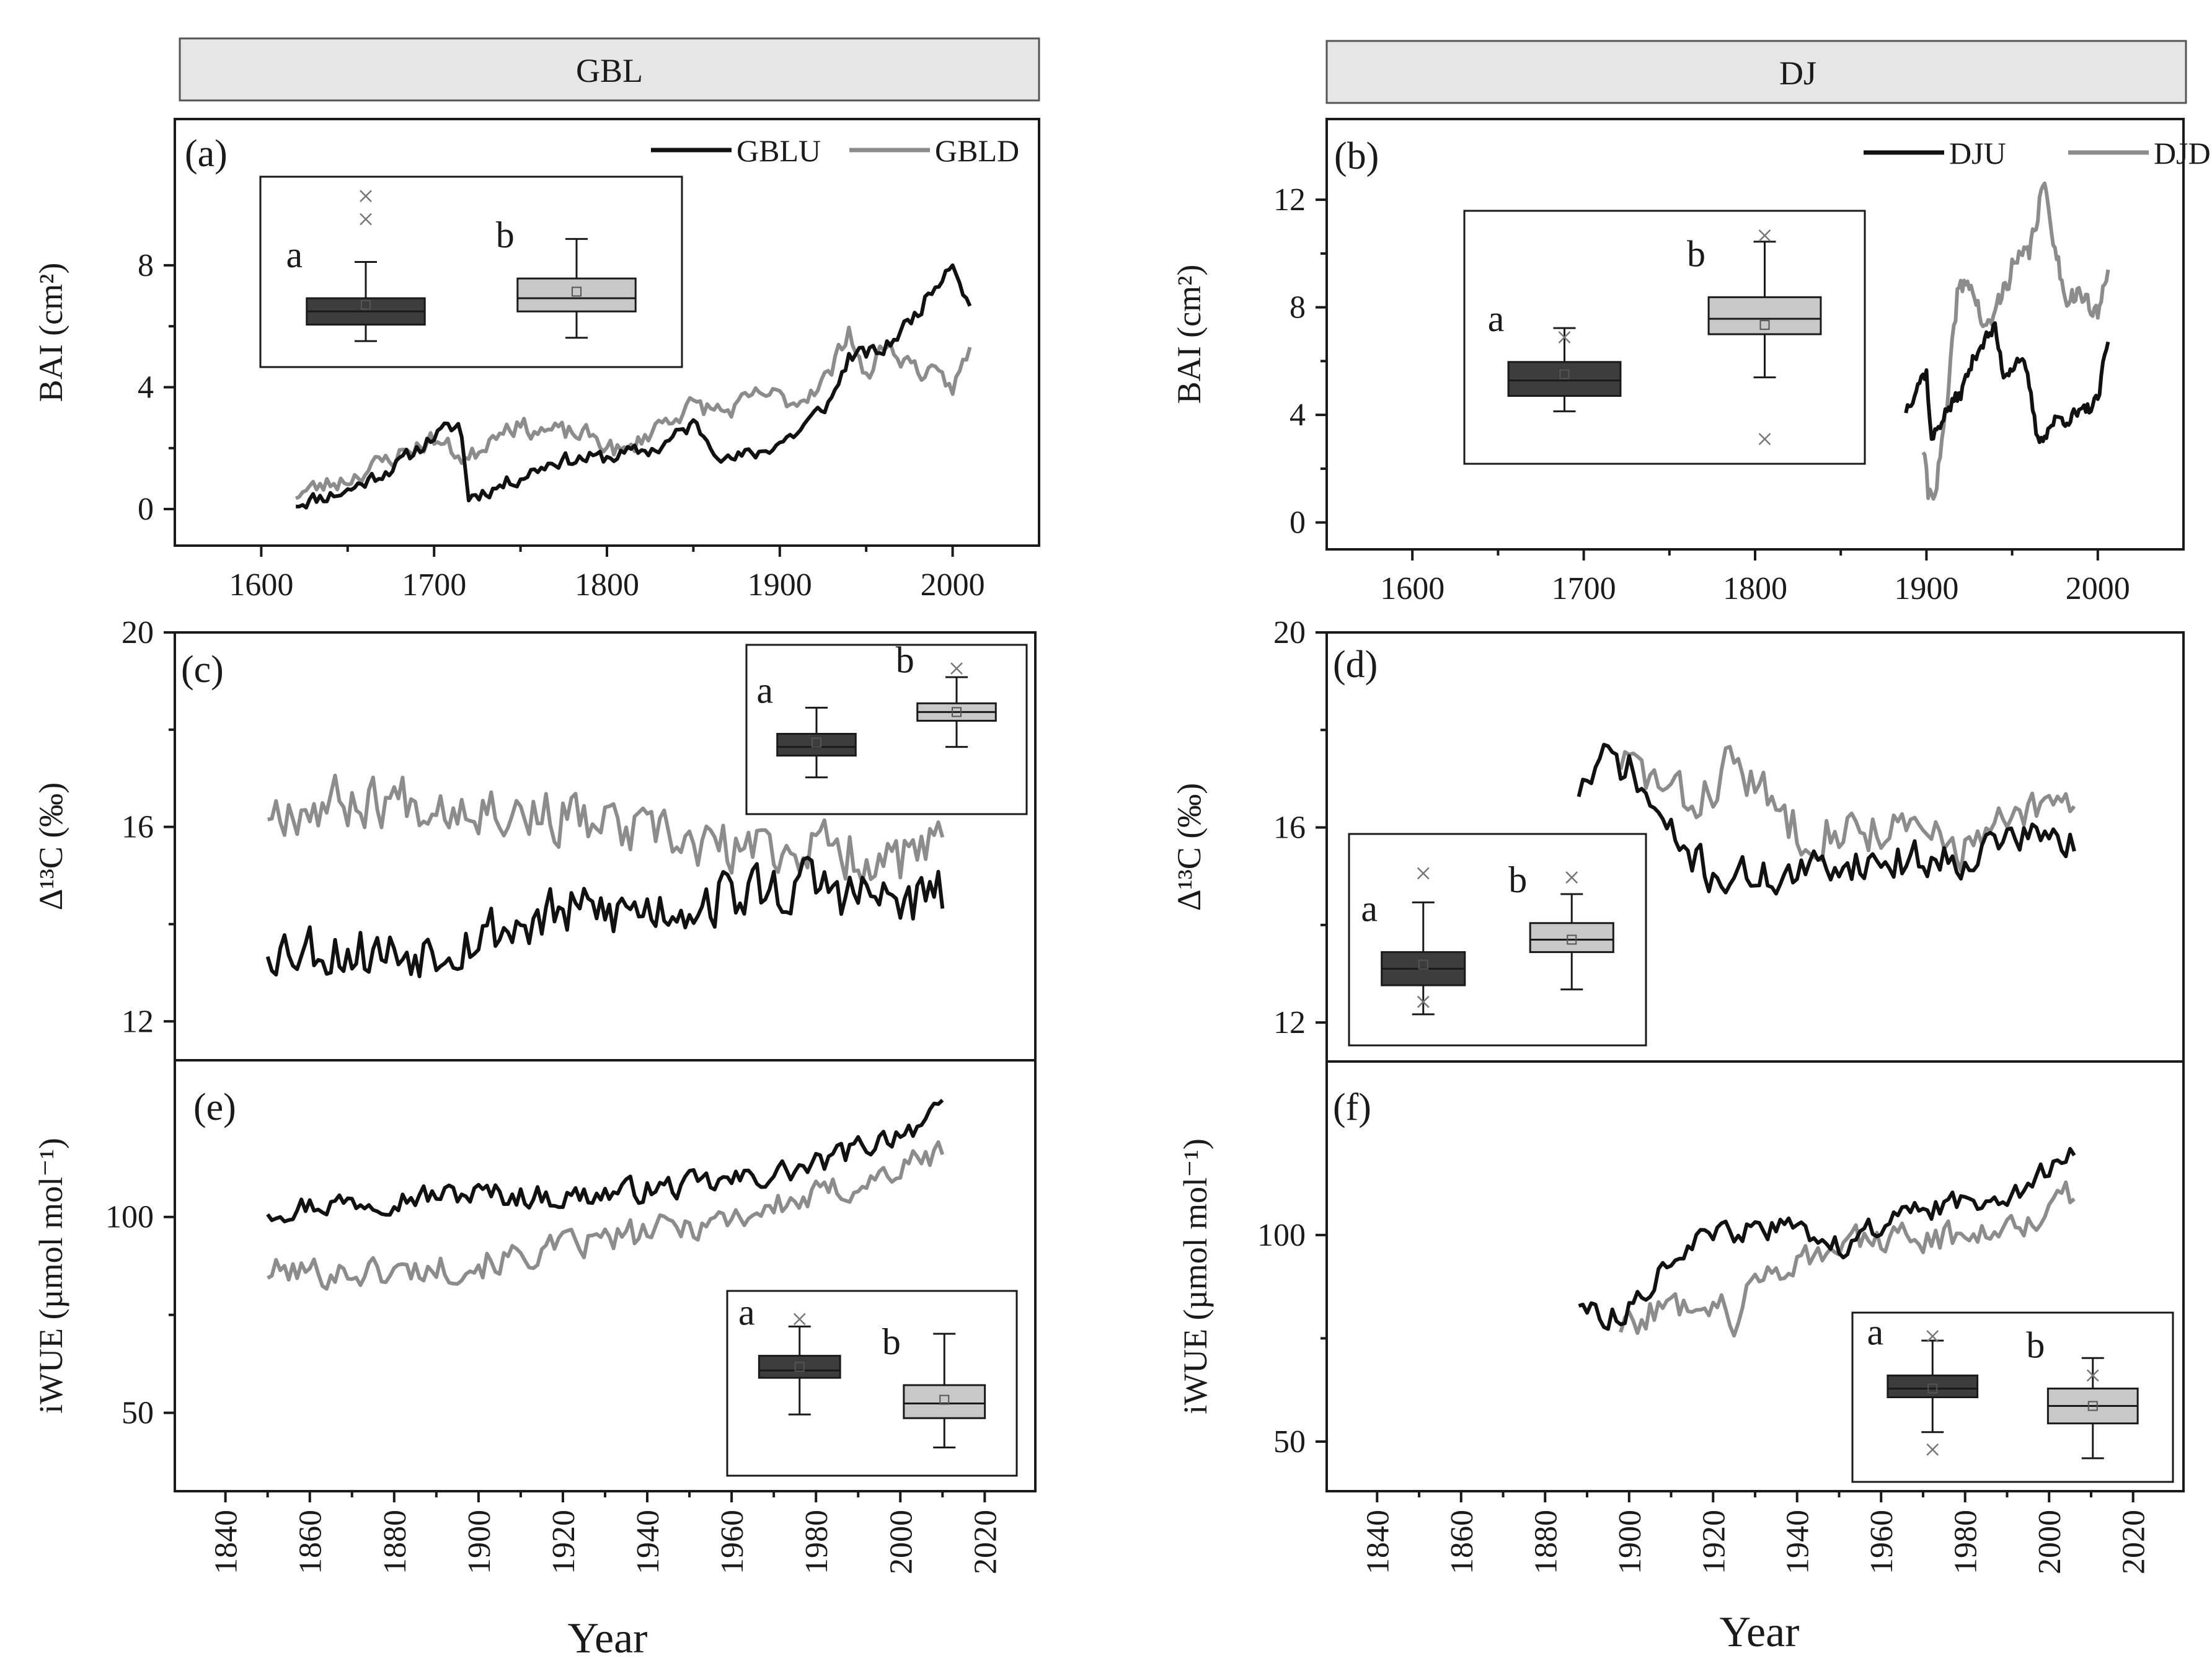 This screenshot has height=1671, width=2212. I want to click on series-line-djd, so click(2015, 341).